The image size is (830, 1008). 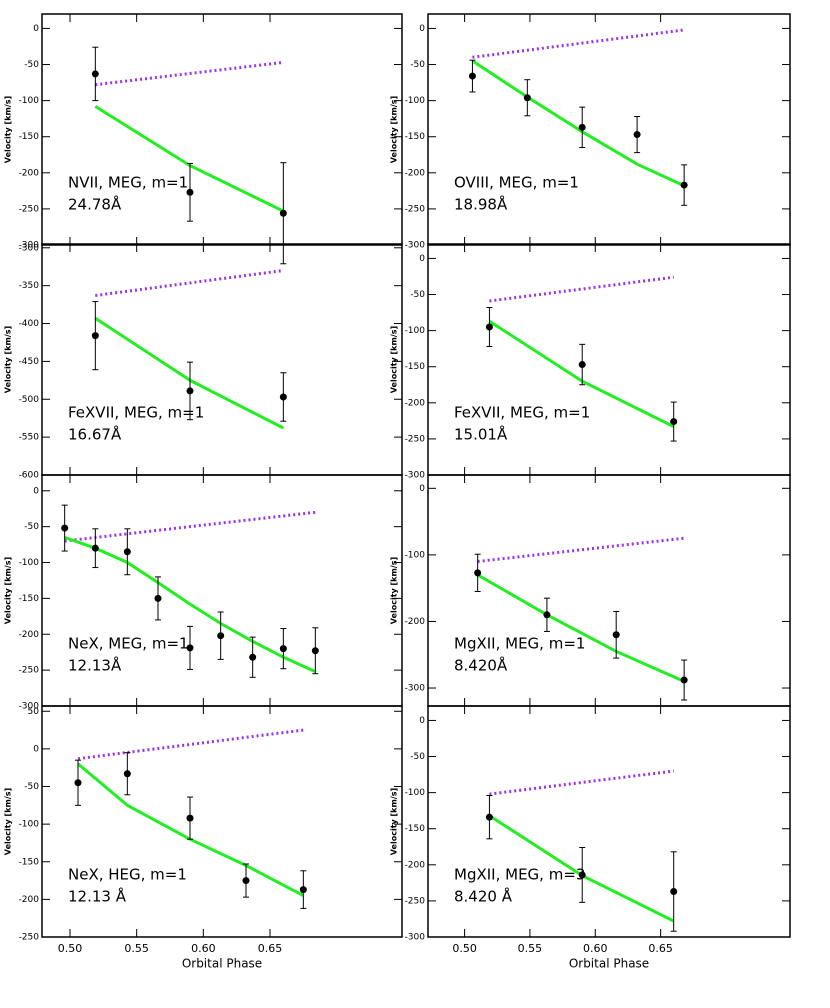 I want to click on panel-annotation: 8.420Å, so click(x=481, y=665).